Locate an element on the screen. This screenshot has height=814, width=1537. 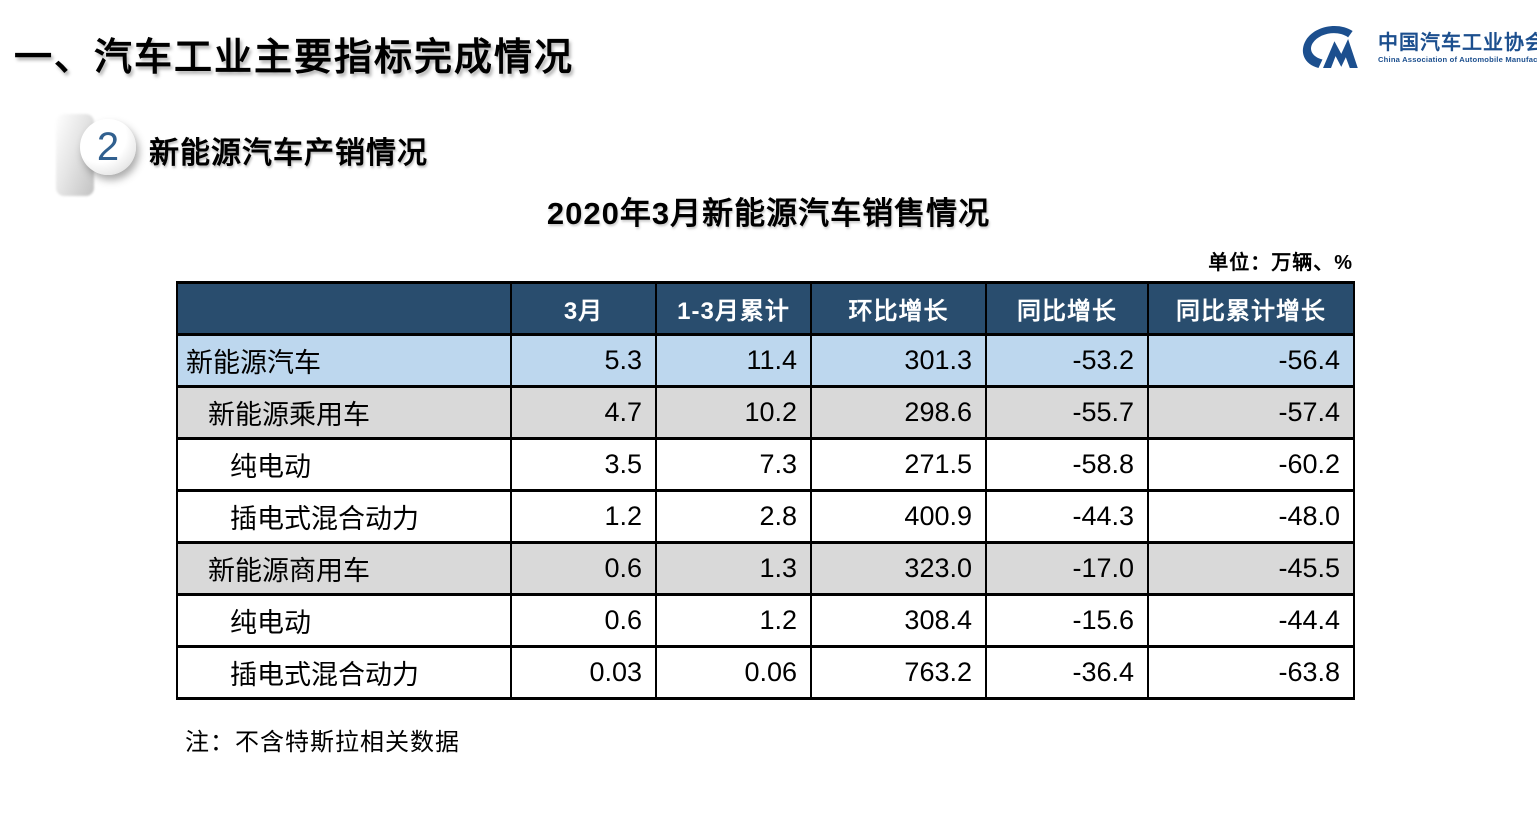
value-cell: 11.4 is located at coordinates (733, 360).